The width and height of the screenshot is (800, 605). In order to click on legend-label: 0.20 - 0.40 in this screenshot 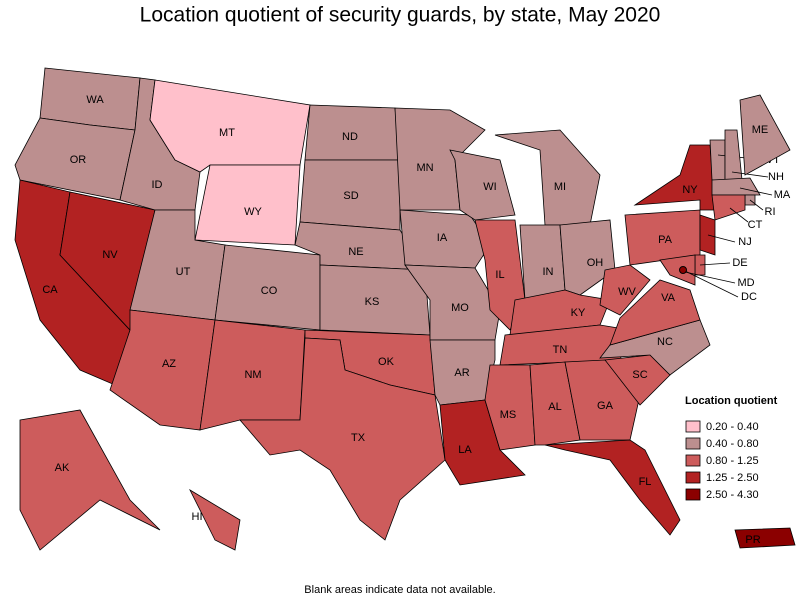, I will do `click(732, 427)`.